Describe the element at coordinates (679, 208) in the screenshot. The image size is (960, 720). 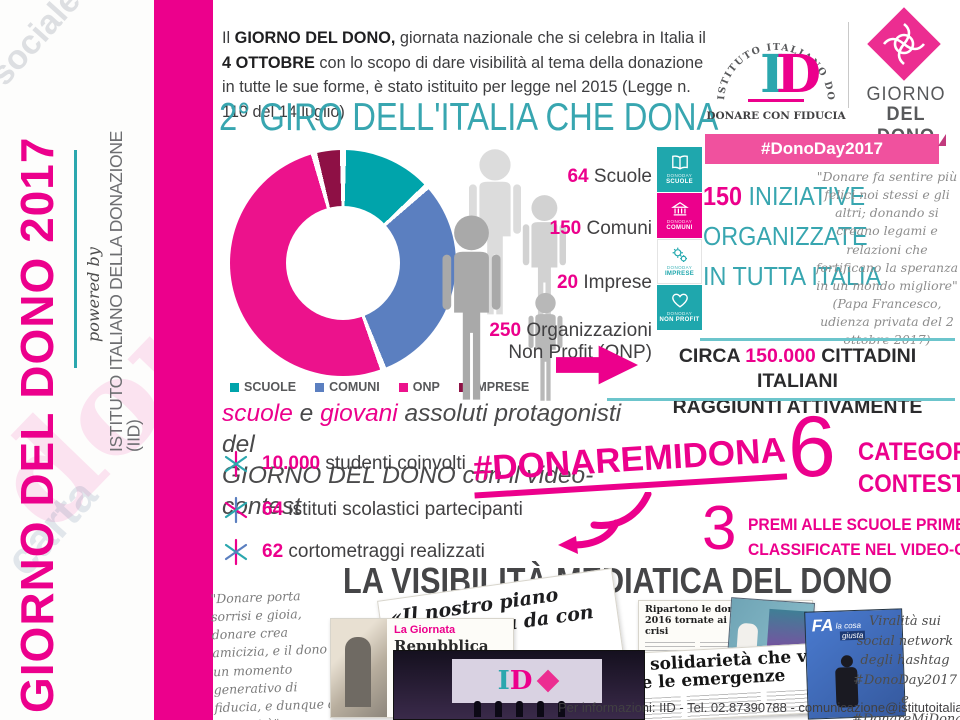
I see `bank-icon` at that location.